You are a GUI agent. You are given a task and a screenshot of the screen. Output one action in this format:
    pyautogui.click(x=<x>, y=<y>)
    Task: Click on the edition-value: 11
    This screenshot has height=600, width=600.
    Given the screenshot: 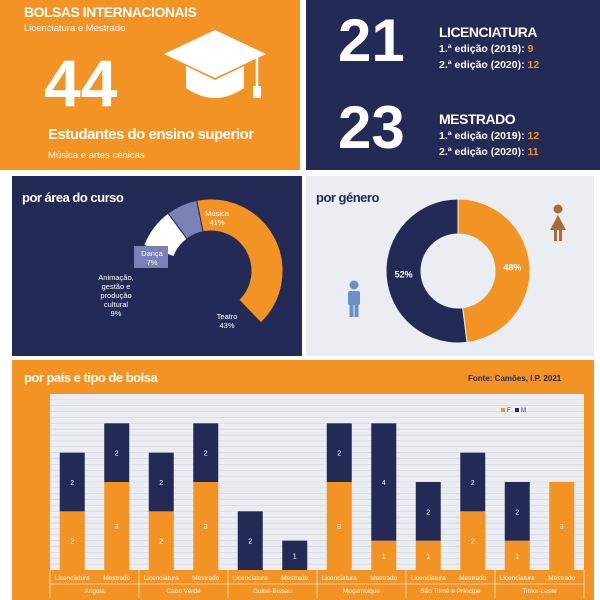 What is the action you would take?
    pyautogui.click(x=533, y=152)
    